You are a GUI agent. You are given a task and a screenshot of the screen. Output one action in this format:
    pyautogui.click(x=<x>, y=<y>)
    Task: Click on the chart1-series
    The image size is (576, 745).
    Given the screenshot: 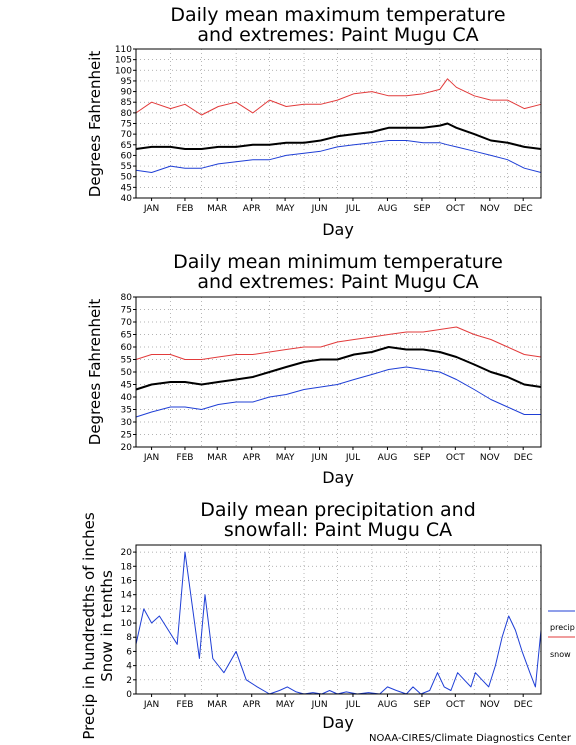 What is the action you would take?
    pyautogui.click(x=338, y=125)
    